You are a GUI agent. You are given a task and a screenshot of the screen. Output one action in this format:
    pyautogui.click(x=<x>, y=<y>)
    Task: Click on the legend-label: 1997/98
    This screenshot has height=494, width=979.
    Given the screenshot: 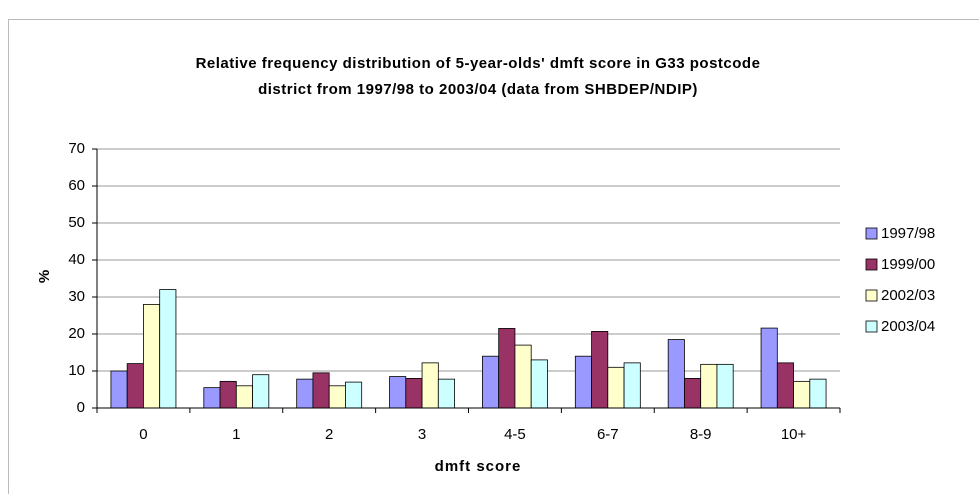 What is the action you would take?
    pyautogui.click(x=908, y=233)
    